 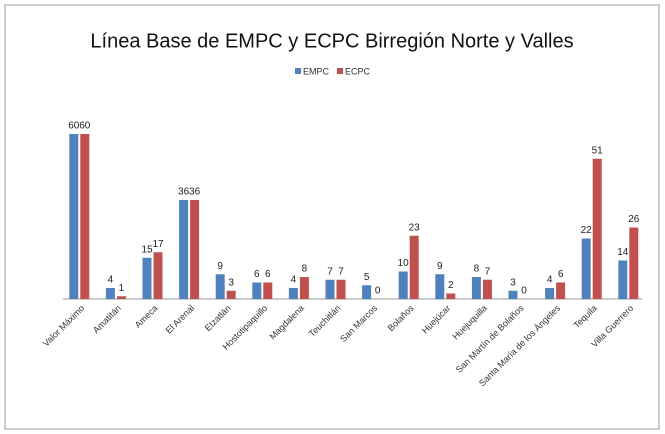 What do you see at coordinates (158, 244) in the screenshot?
I see `data-label: 17` at bounding box center [158, 244].